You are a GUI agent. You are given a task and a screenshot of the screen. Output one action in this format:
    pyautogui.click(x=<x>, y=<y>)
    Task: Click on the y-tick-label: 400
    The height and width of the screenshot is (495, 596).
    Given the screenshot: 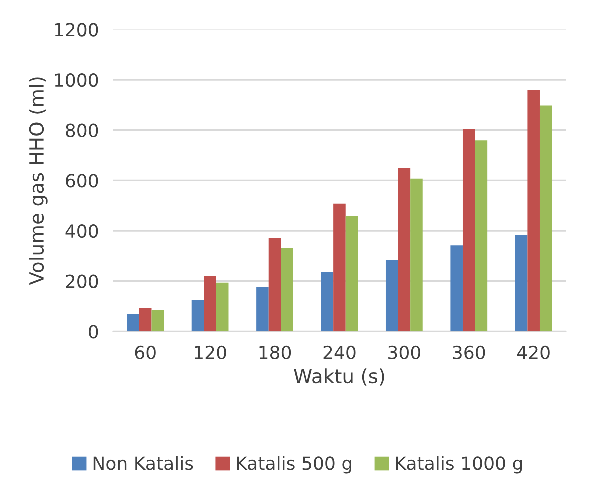 What is the action you would take?
    pyautogui.click(x=82, y=231)
    